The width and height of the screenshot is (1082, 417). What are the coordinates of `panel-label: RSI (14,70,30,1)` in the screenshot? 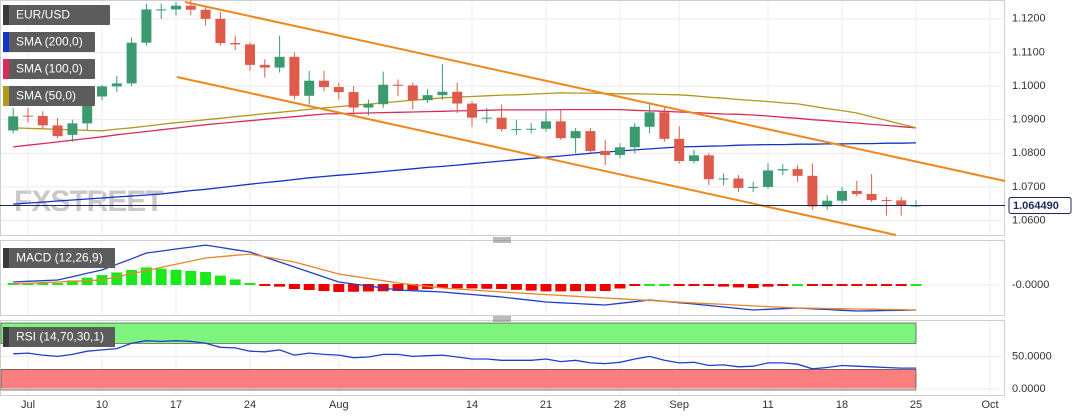 It's located at (60, 337).